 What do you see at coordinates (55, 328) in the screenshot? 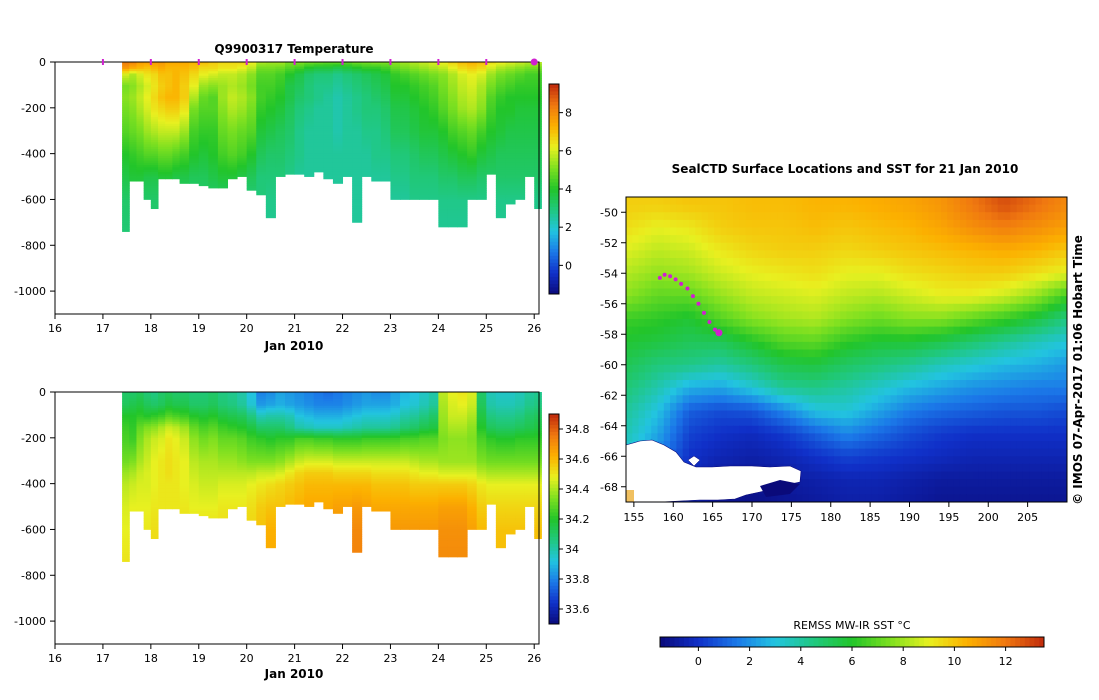
I see `time-tick-label: 16` at bounding box center [55, 328].